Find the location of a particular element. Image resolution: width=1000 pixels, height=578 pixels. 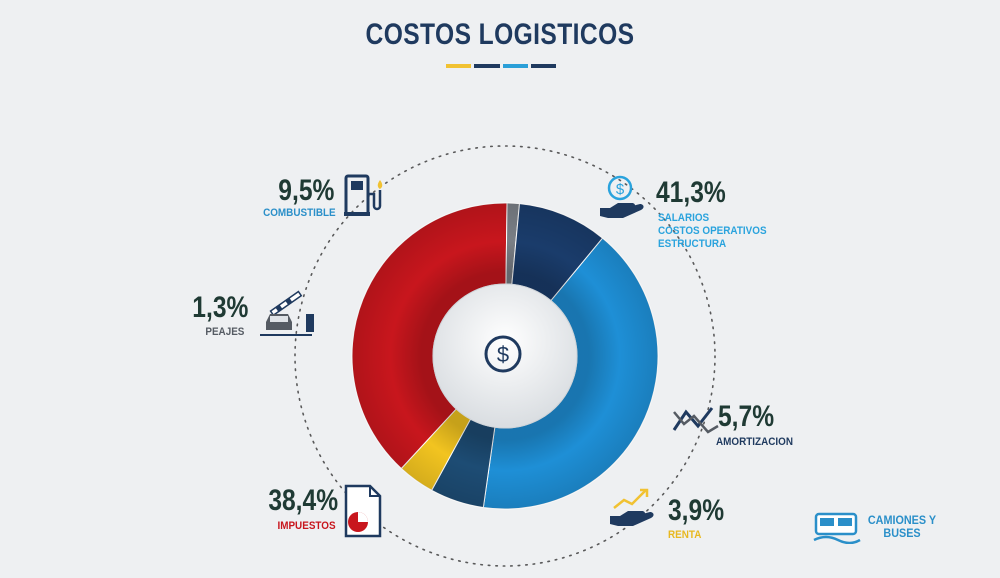

salarios-percent: 41,3% is located at coordinates (691, 192).